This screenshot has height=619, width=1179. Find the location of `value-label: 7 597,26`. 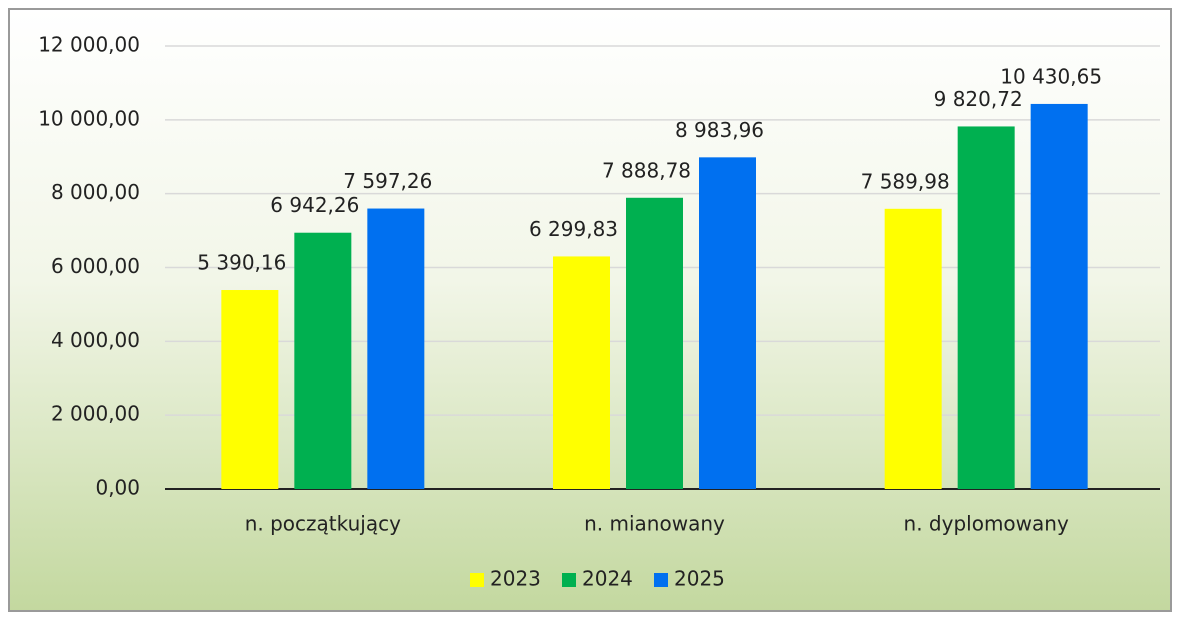

value-label: 7 597,26 is located at coordinates (387, 181).